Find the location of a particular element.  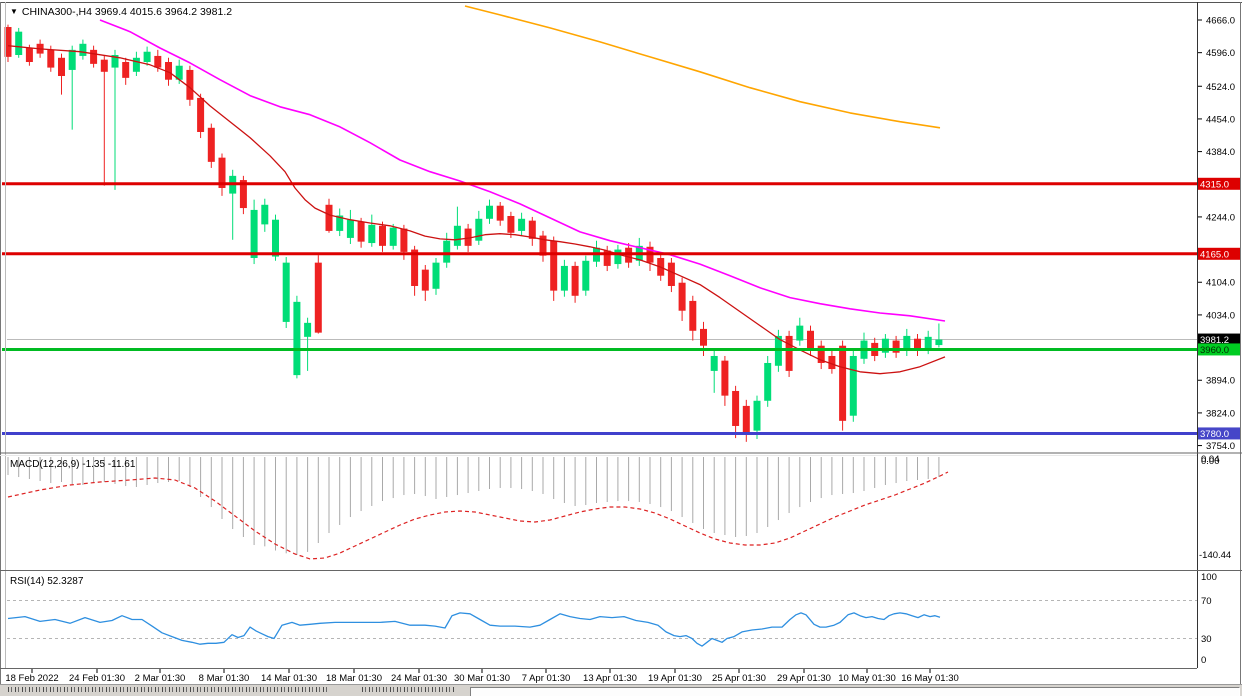

svg-text: 30 Mar 01:30 is located at coordinates (482, 678).